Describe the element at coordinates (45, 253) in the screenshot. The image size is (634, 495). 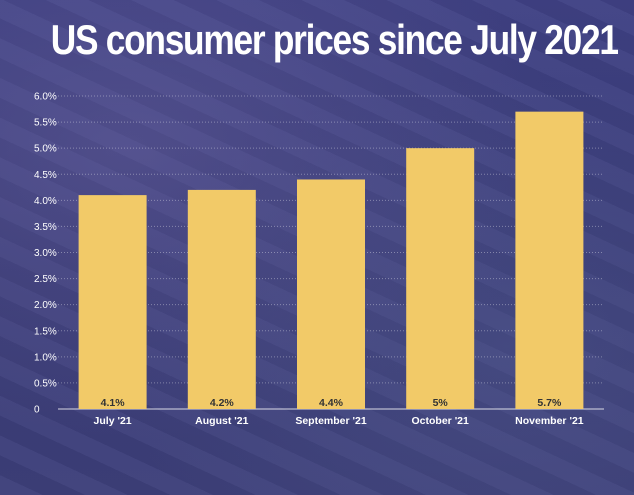
I see `y-tick-label: 3.0%` at that location.